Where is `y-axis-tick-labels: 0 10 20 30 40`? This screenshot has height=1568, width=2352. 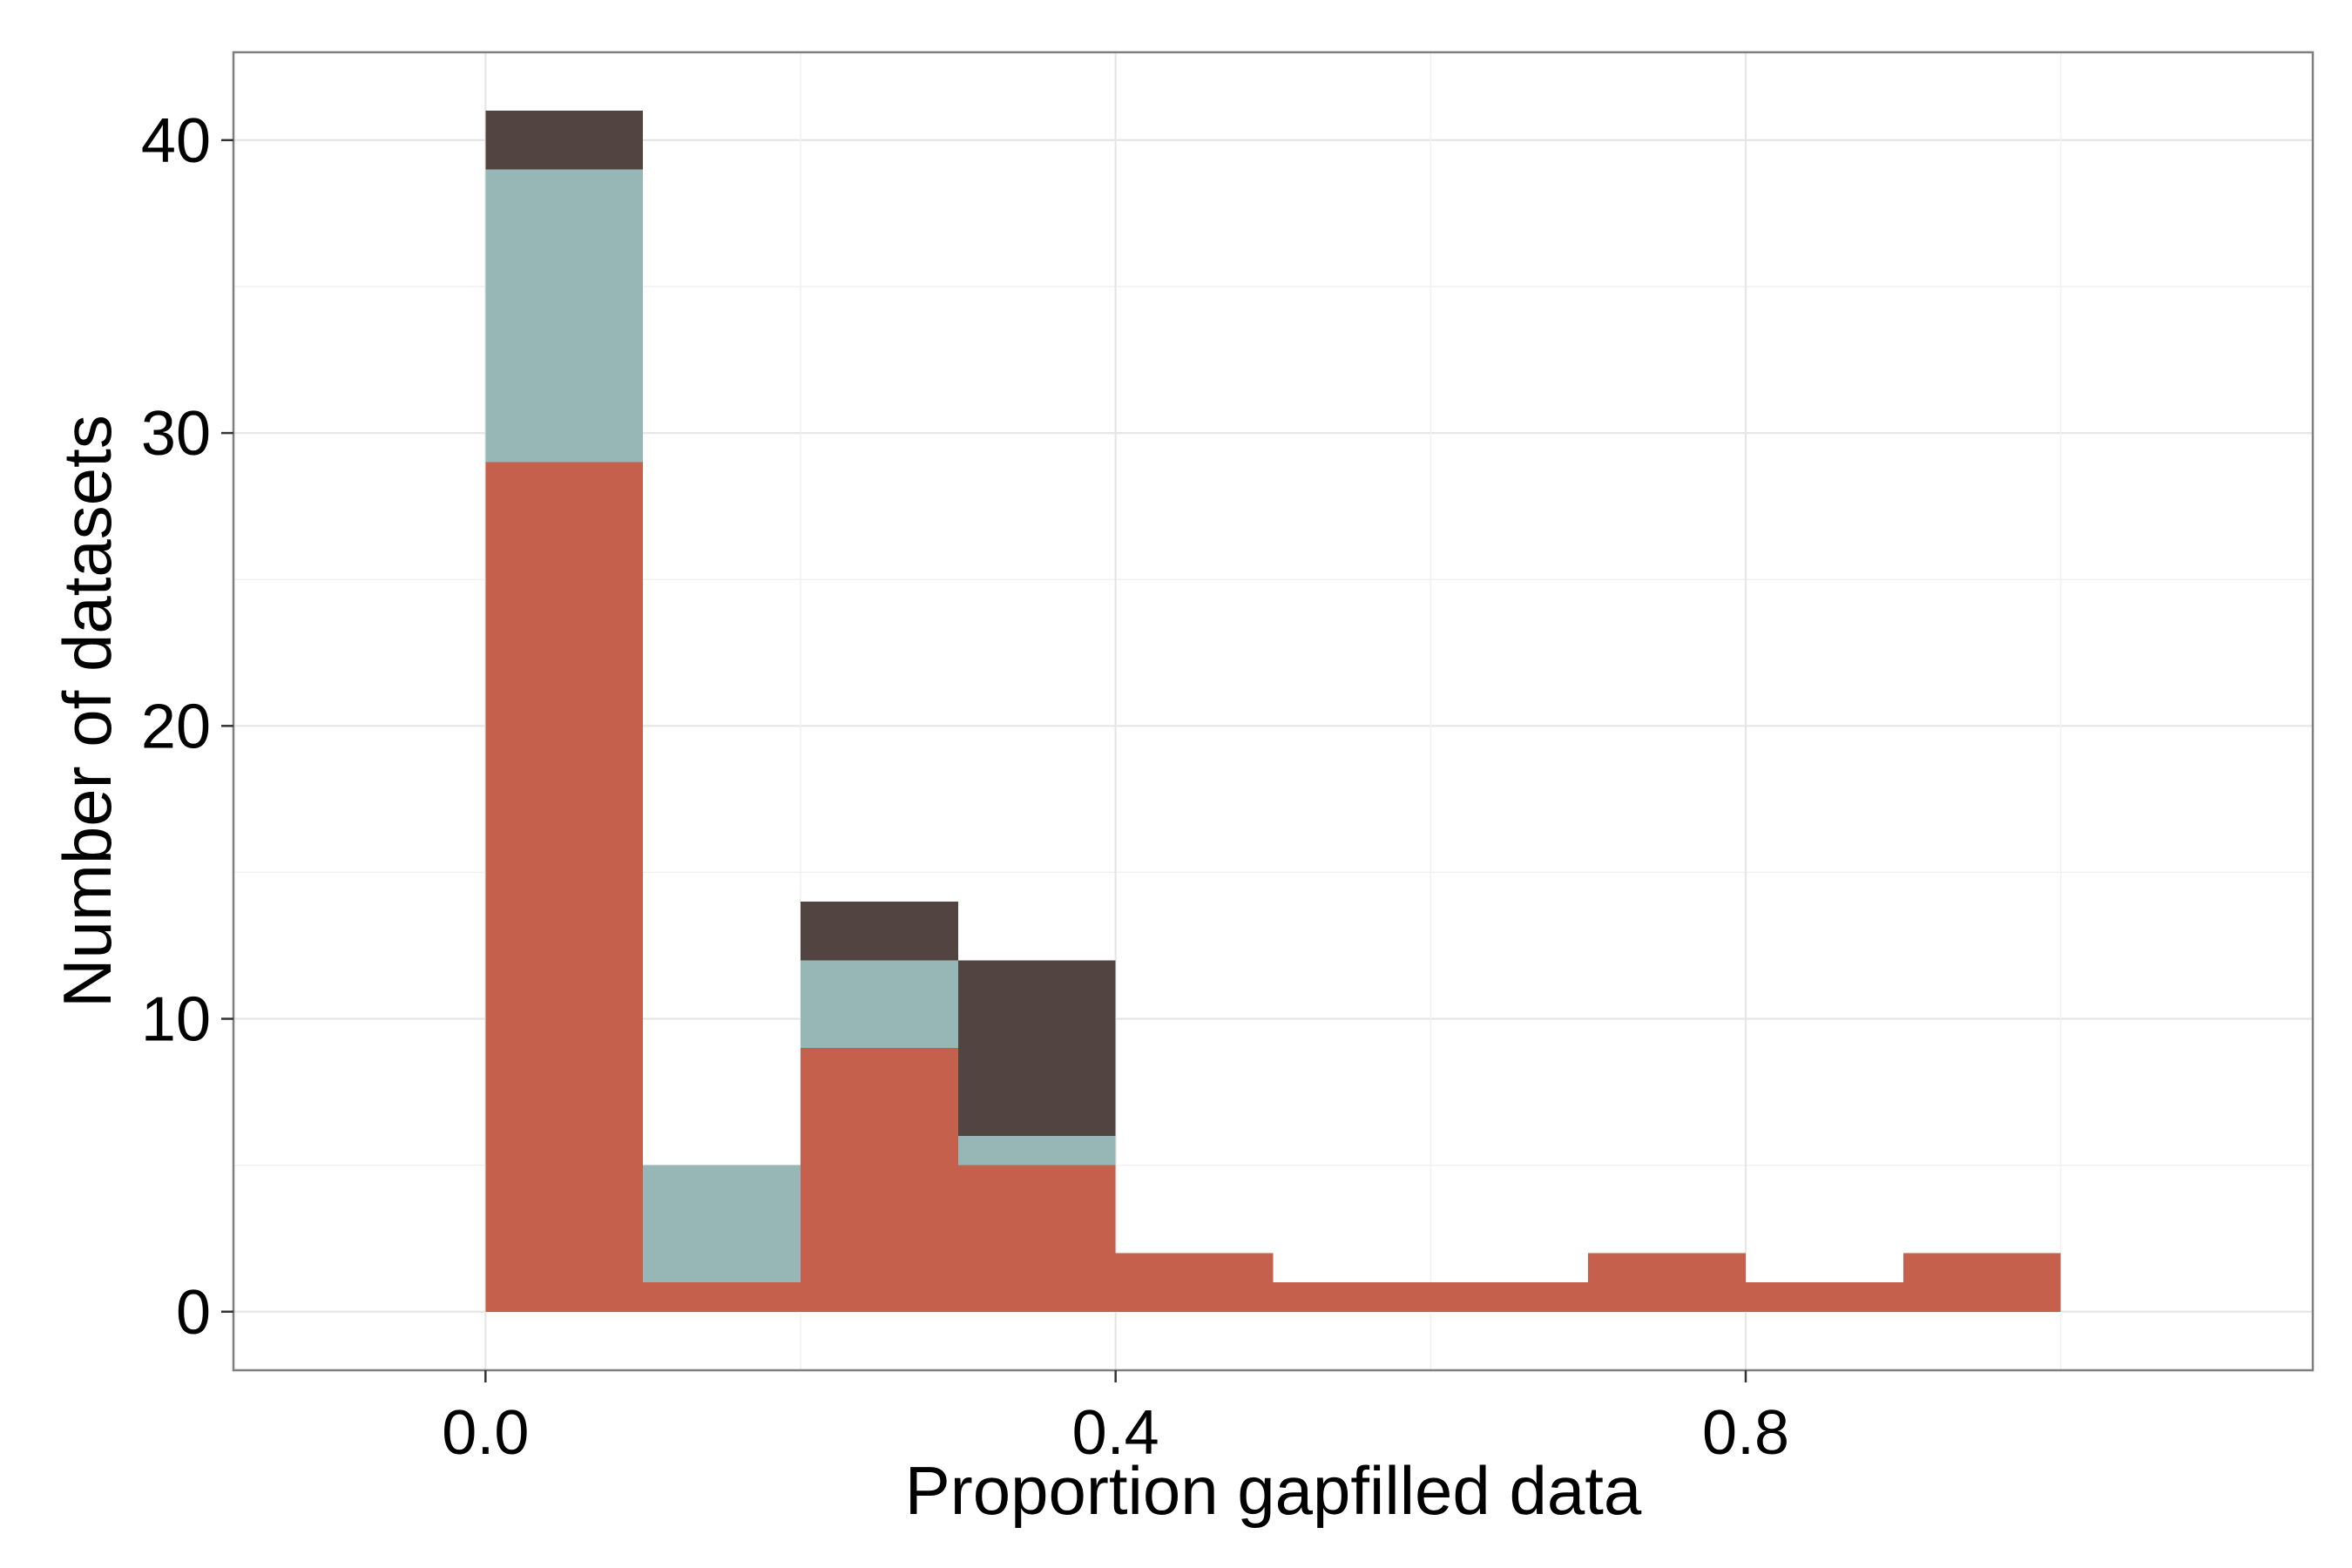 y-axis-tick-labels: 0 10 20 30 40 is located at coordinates (176, 727).